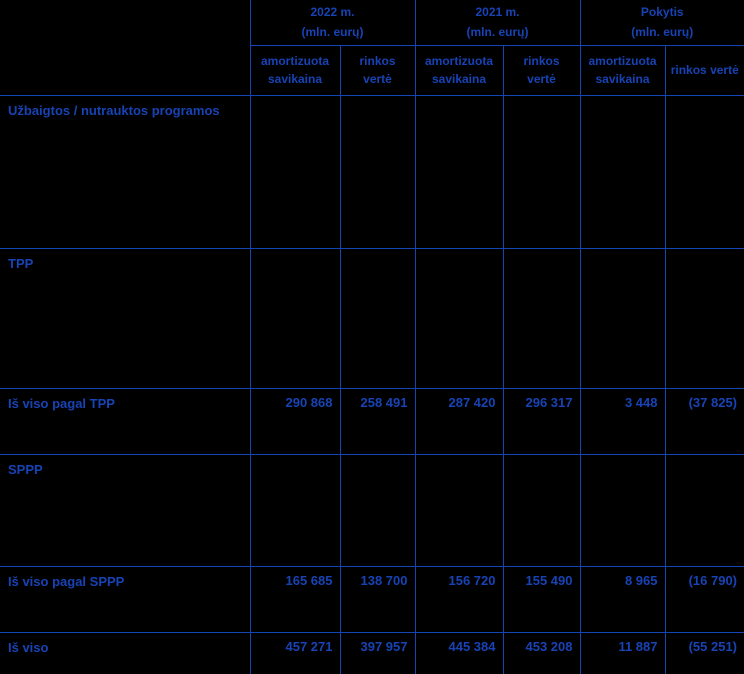  Describe the element at coordinates (622, 653) in the screenshot. I see `cell-value: 11 887` at that location.